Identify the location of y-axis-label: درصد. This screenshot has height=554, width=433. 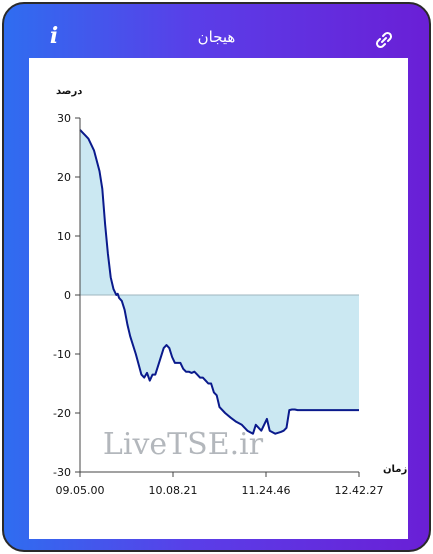
(69, 91).